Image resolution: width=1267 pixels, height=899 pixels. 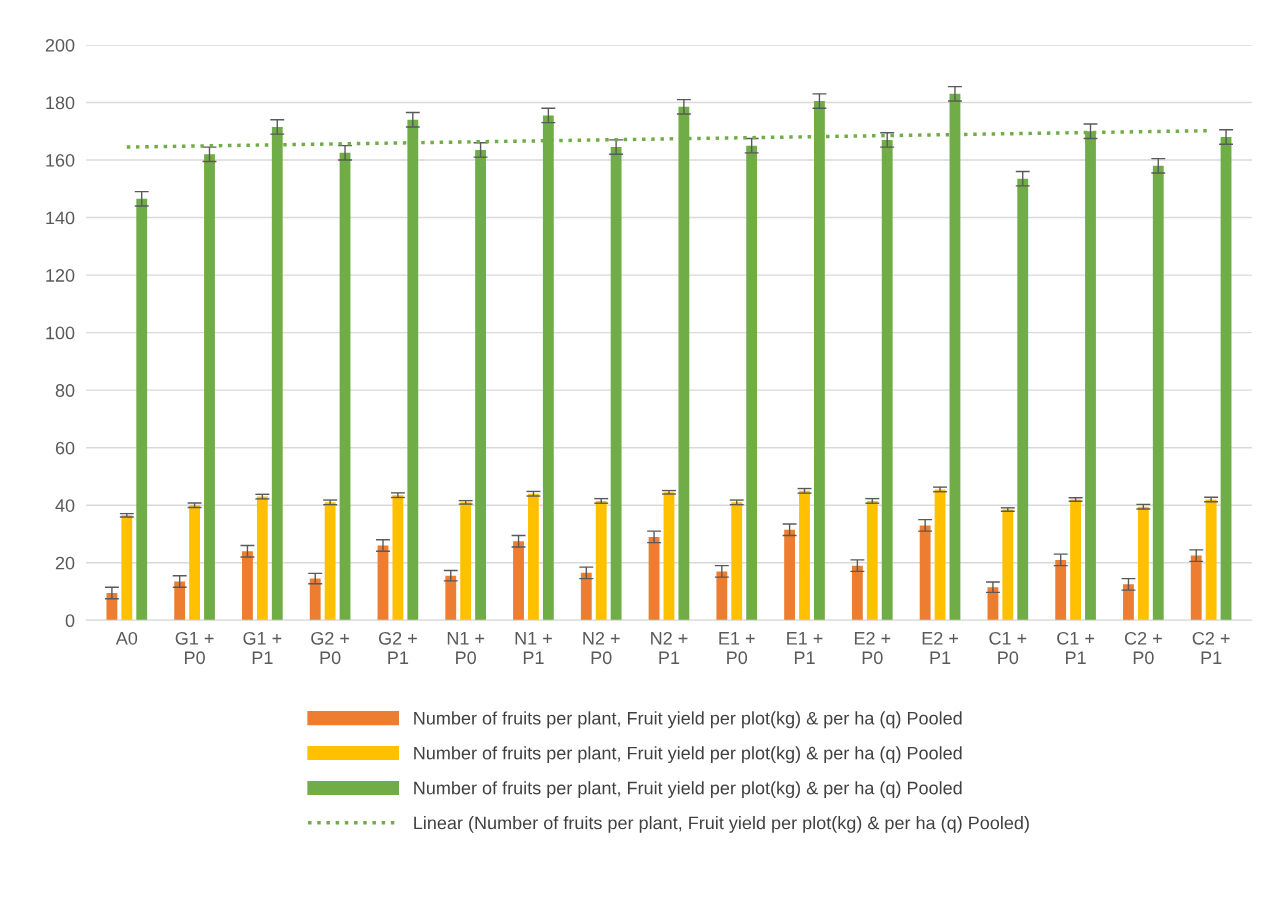 What do you see at coordinates (1143, 648) in the screenshot?
I see `x-tick-label: C2 + P0` at bounding box center [1143, 648].